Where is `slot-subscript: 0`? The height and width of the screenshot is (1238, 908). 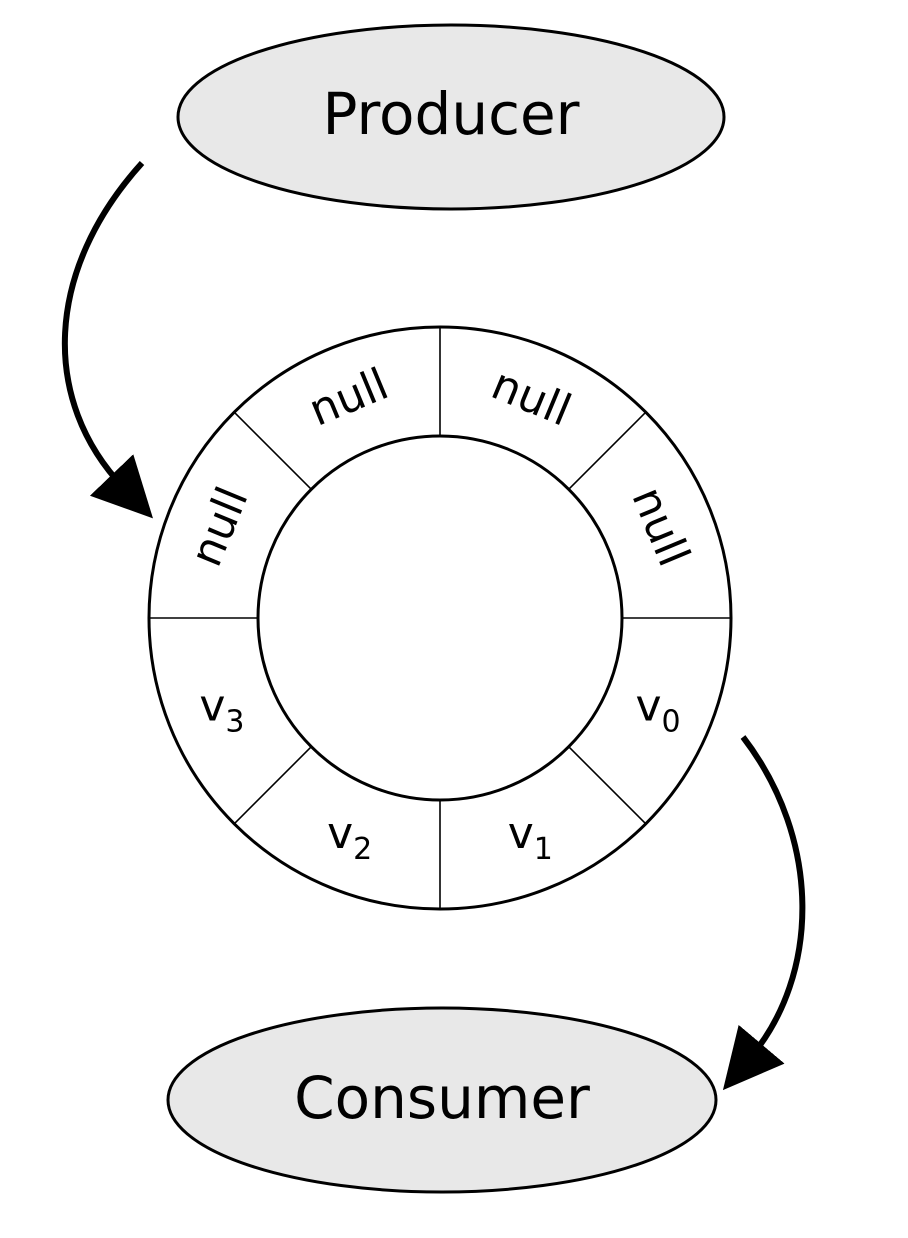 slot-subscript: 0 is located at coordinates (671, 721).